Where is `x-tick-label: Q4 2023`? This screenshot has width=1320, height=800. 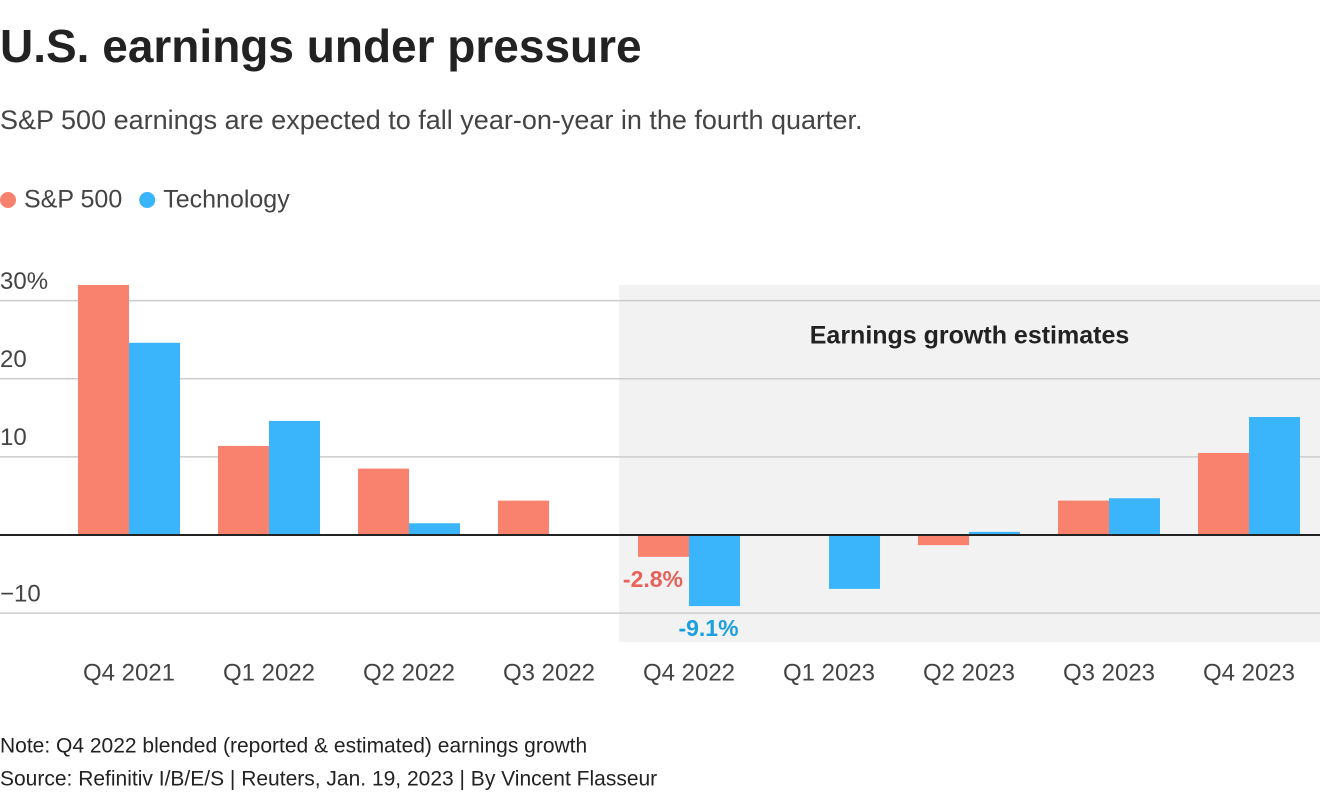 x-tick-label: Q4 2023 is located at coordinates (1249, 672).